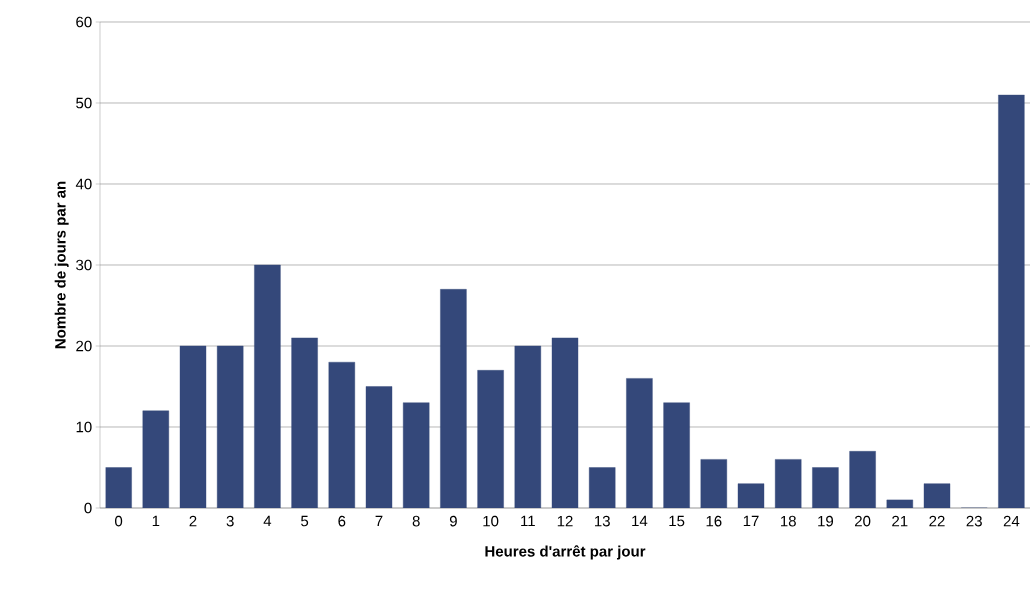 Image resolution: width=1035 pixels, height=602 pixels. Describe the element at coordinates (937, 521) in the screenshot. I see `x-tick-label: 22` at that location.